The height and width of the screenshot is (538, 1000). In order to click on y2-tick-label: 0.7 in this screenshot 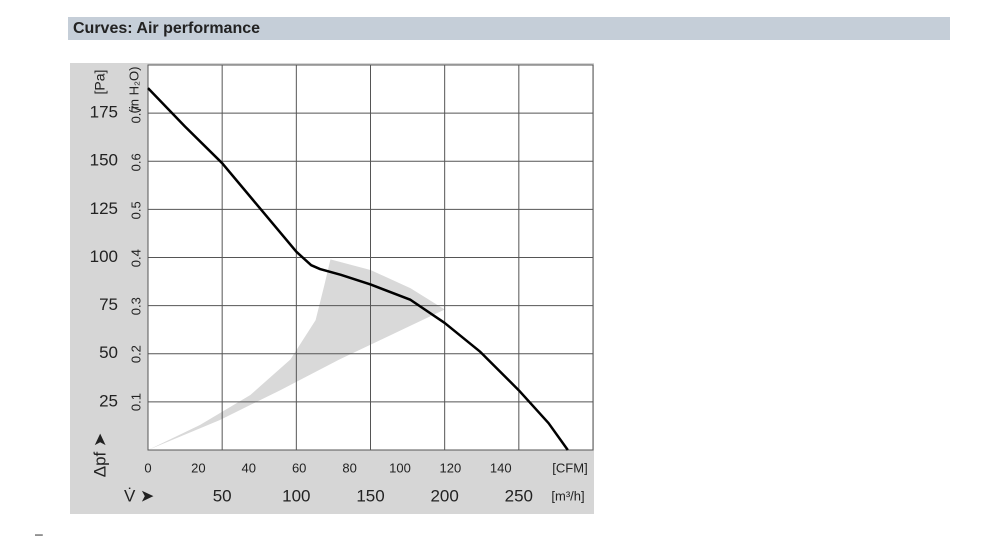, I will do `click(135, 114)`.